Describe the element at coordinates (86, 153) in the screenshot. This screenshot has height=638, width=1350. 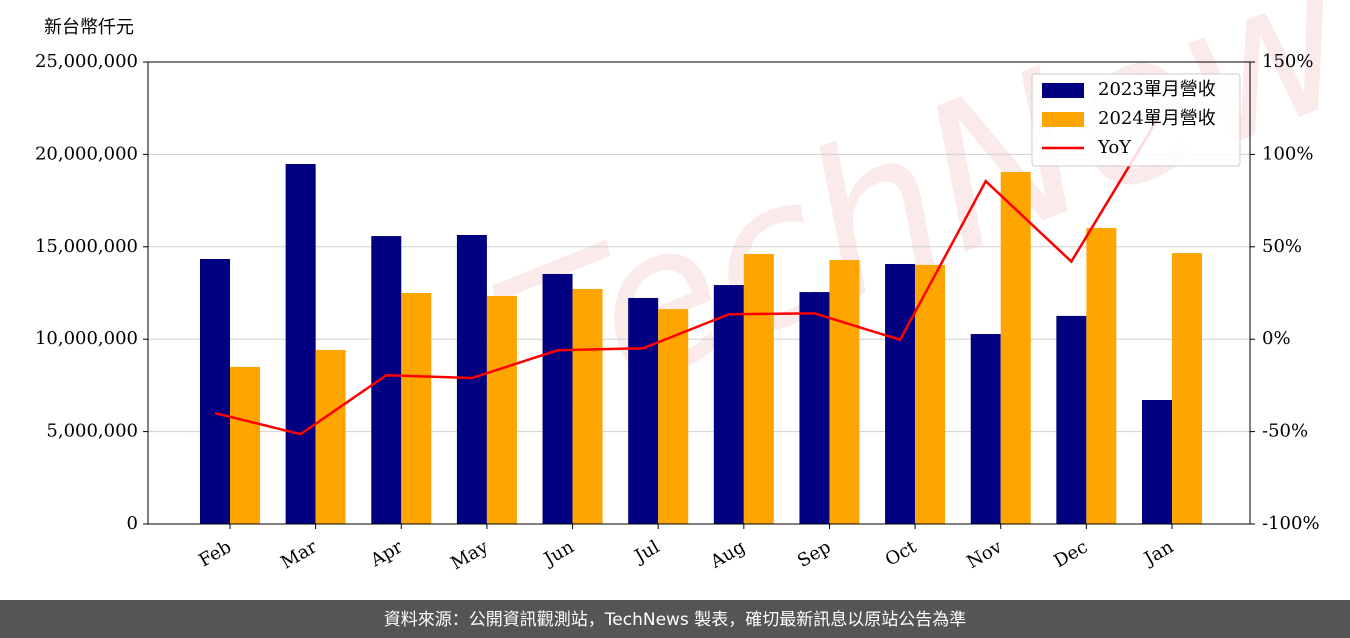
I see `y-tick-label: 20,000,000` at that location.